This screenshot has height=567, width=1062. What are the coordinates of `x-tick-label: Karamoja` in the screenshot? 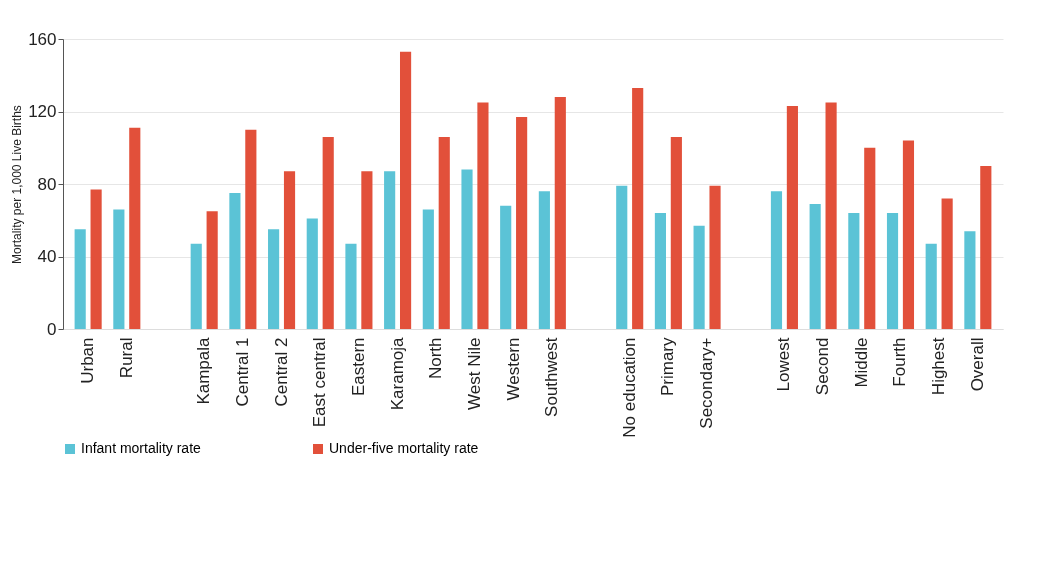 It's located at (397, 373).